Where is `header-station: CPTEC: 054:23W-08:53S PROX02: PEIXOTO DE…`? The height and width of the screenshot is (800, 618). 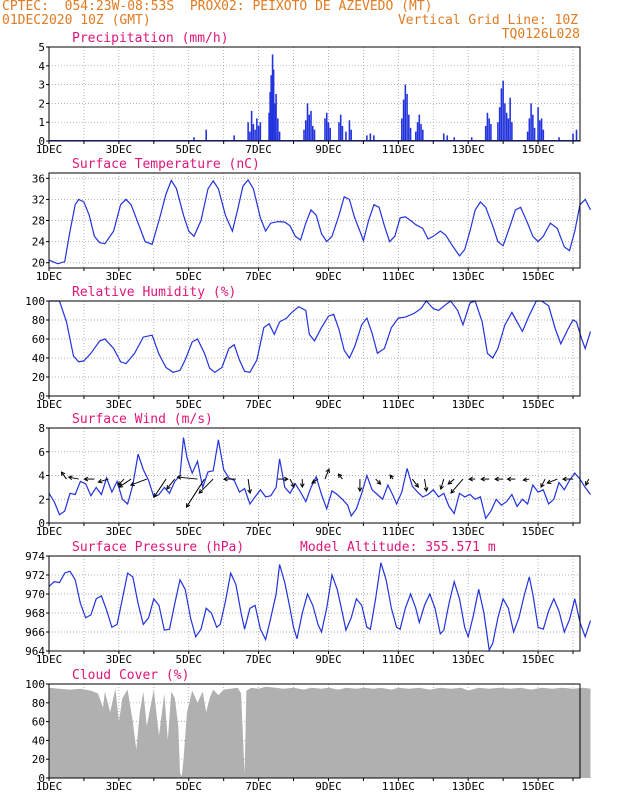
header-station: CPTEC: 054:23W-08:53S PROX02: PEIXOTO DE… is located at coordinates (217, 7).